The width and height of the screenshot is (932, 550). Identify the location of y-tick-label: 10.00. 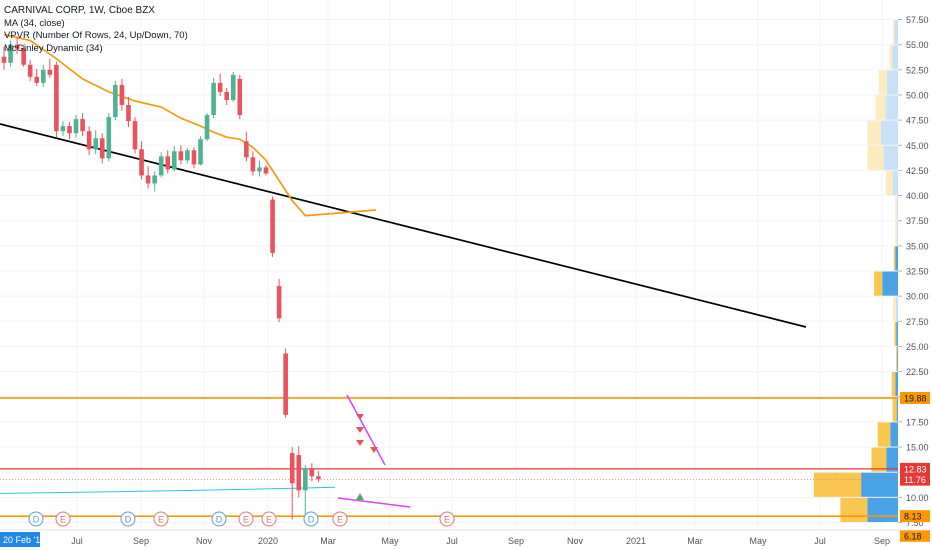
(917, 498).